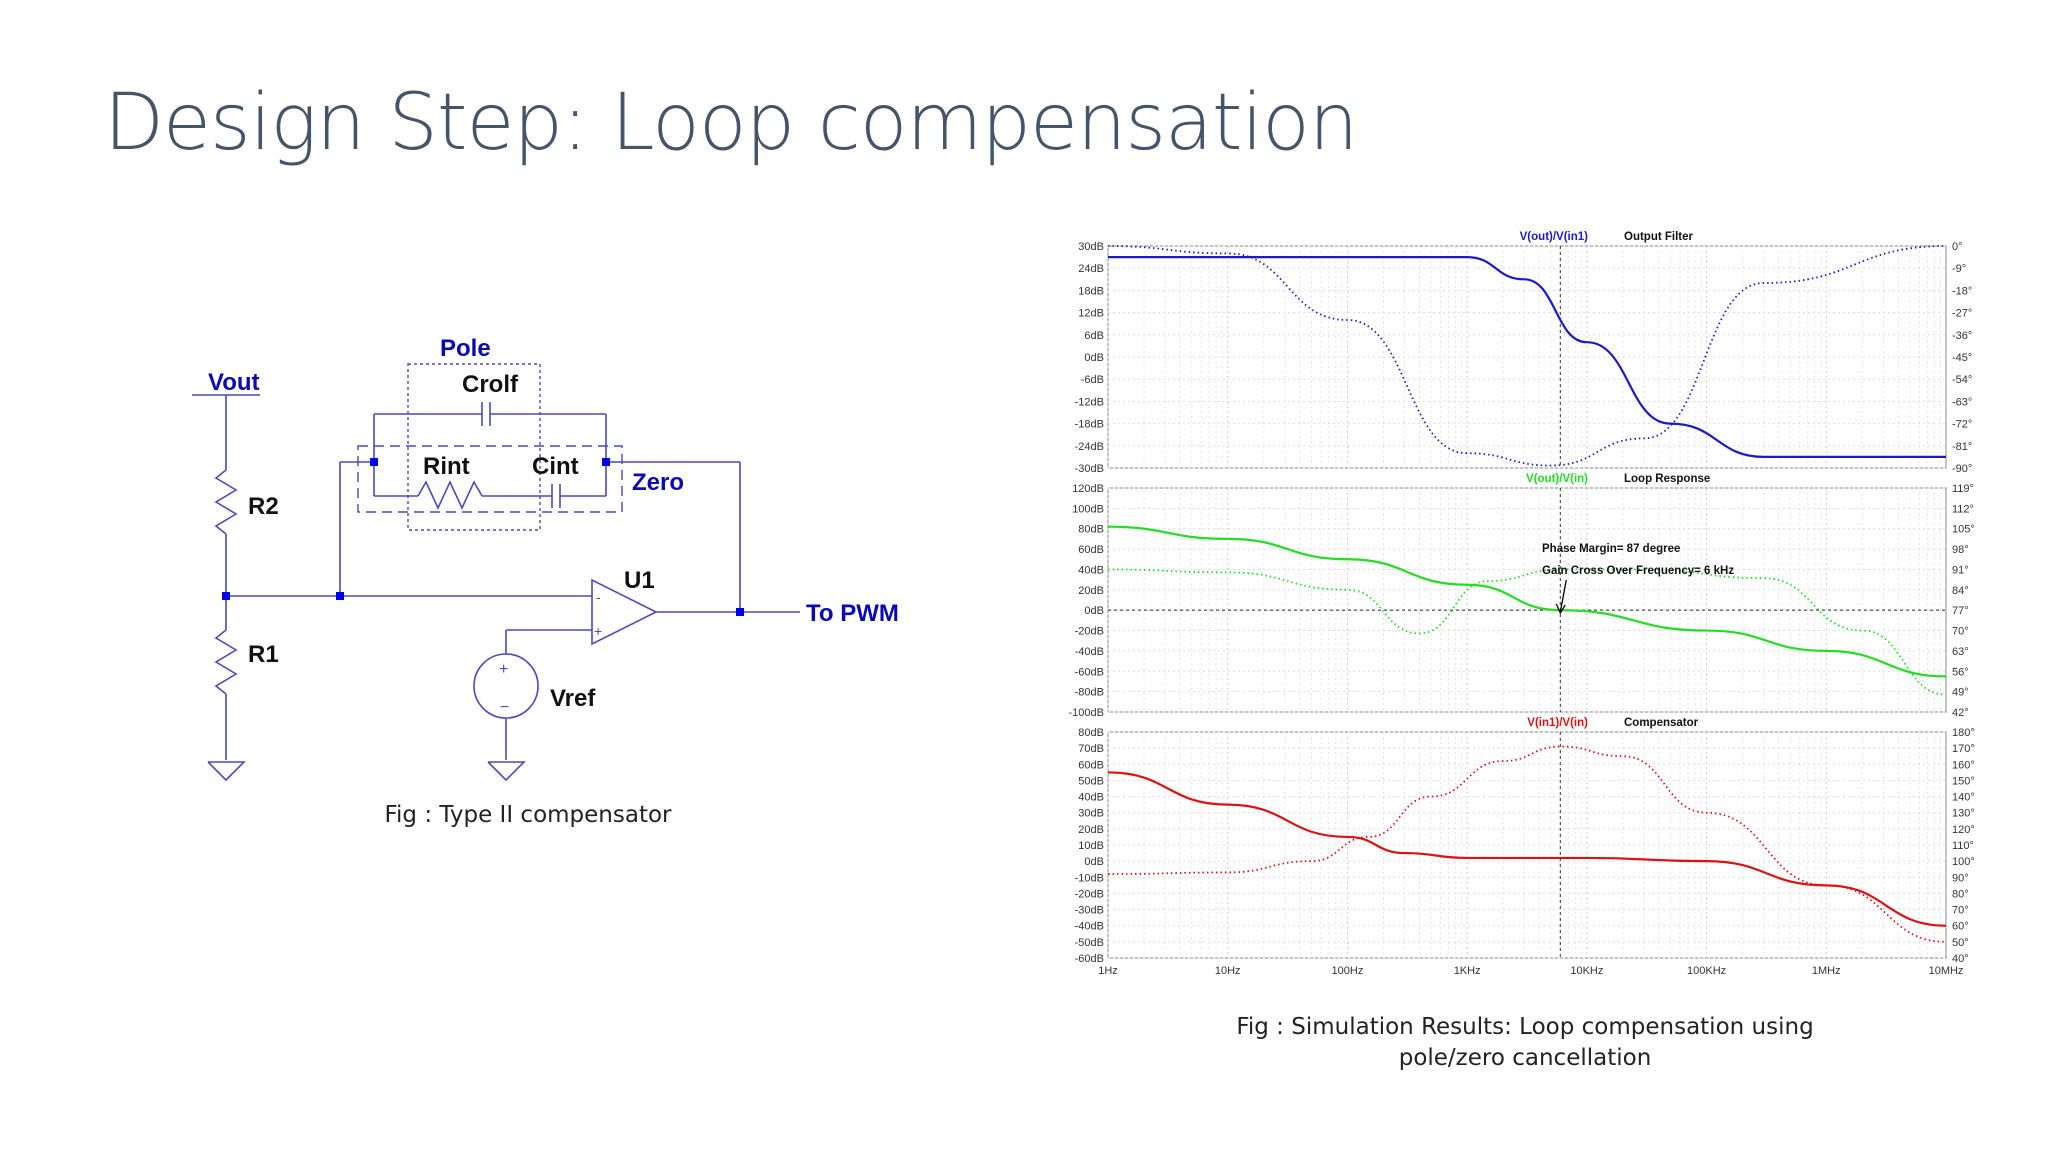  Describe the element at coordinates (1089, 927) in the screenshot. I see `compensator-ytick-left: -40dB` at that location.